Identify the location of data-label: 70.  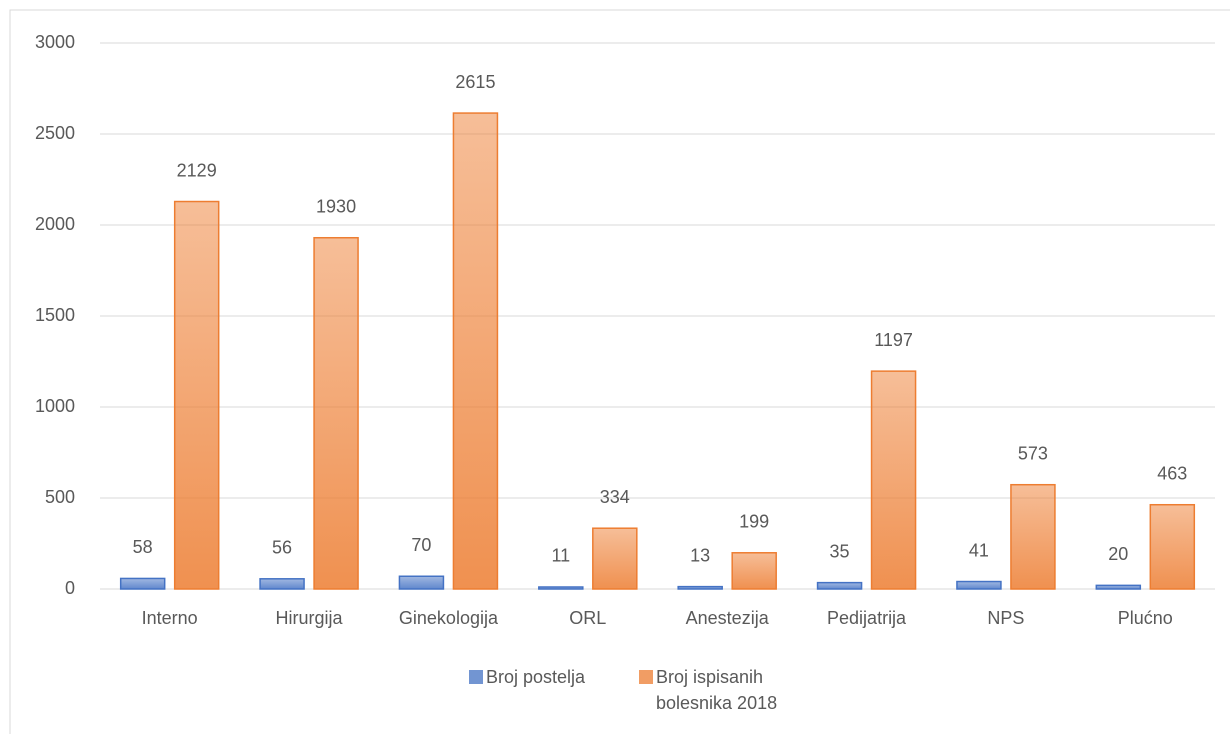
(421, 545).